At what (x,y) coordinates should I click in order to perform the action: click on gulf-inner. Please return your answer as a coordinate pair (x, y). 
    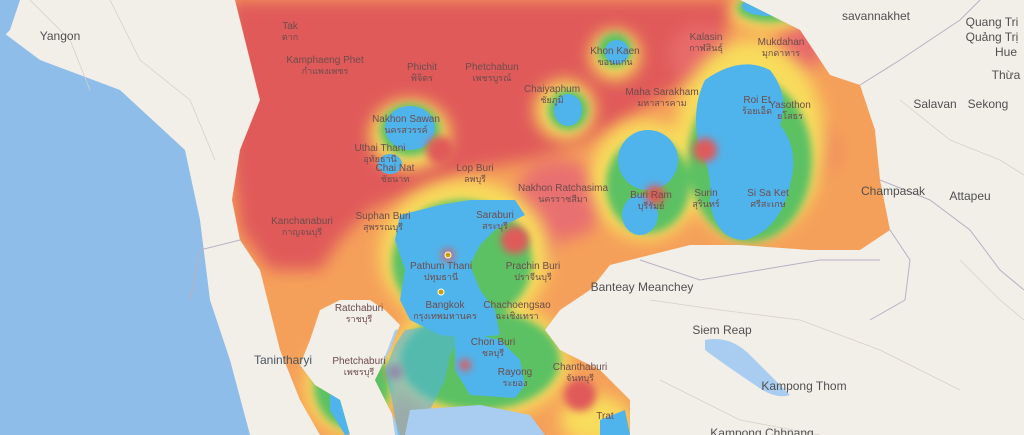
    Looking at the image, I should click on (422, 380).